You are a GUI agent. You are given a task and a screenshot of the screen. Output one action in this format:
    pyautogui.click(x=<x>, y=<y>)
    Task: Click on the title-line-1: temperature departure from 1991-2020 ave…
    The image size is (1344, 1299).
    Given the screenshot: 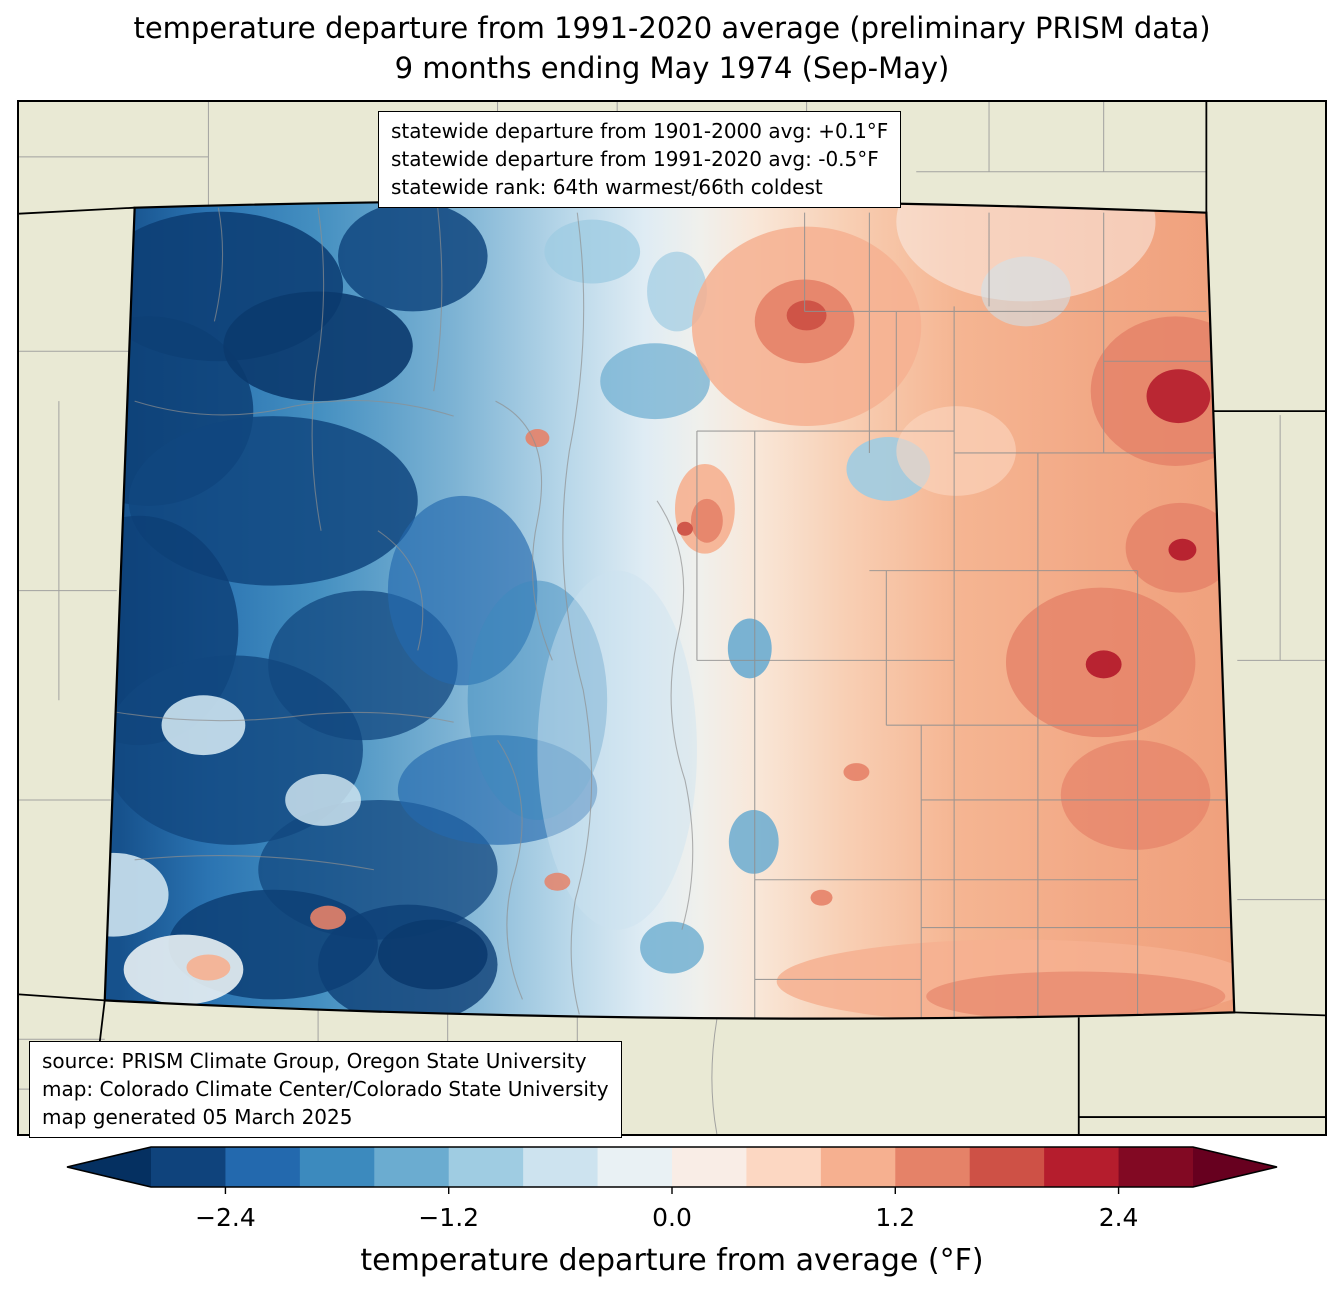 What is the action you would take?
    pyautogui.click(x=672, y=28)
    